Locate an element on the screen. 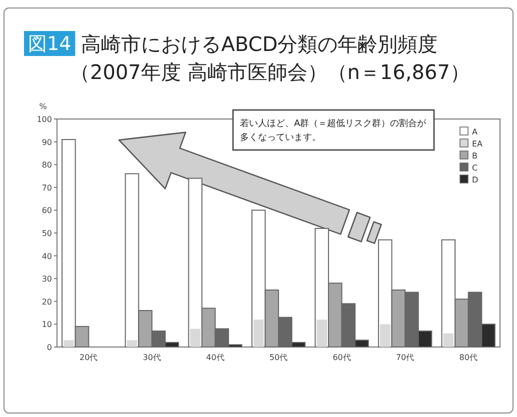  chart-title: 高崎市におけるABCD分類の年齢別頻度 is located at coordinates (259, 44).